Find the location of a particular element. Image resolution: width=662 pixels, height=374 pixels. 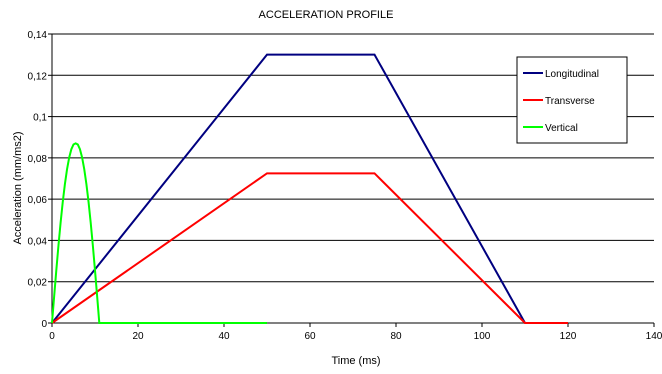

y-tick-label: 0 is located at coordinates (44, 324).